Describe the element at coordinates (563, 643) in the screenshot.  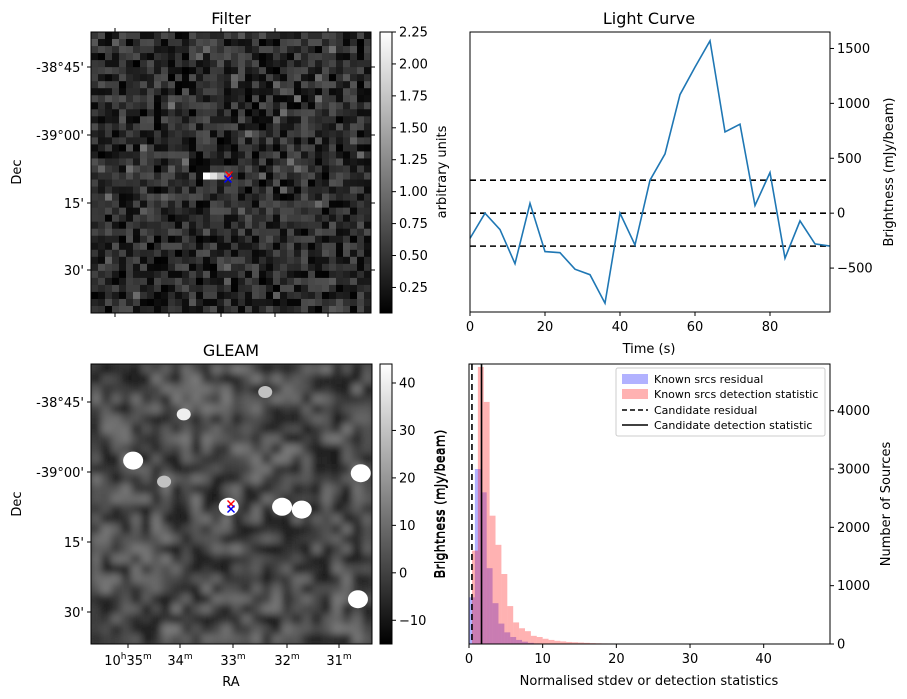
I see `histogram-bar-detection` at that location.